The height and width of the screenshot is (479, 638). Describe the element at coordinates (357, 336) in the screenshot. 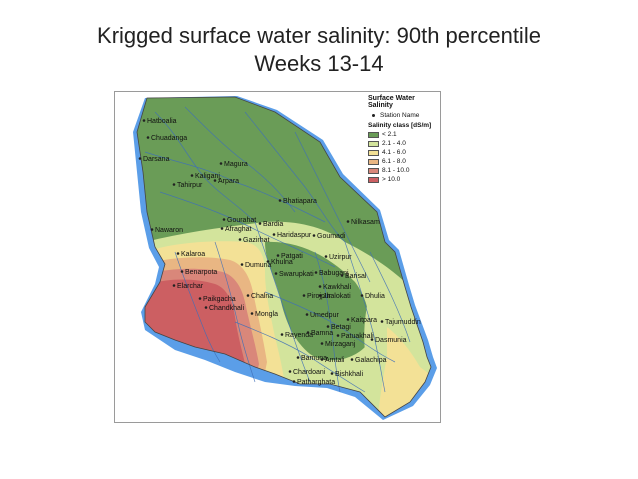

I see `station-label: Patuakhali` at that location.